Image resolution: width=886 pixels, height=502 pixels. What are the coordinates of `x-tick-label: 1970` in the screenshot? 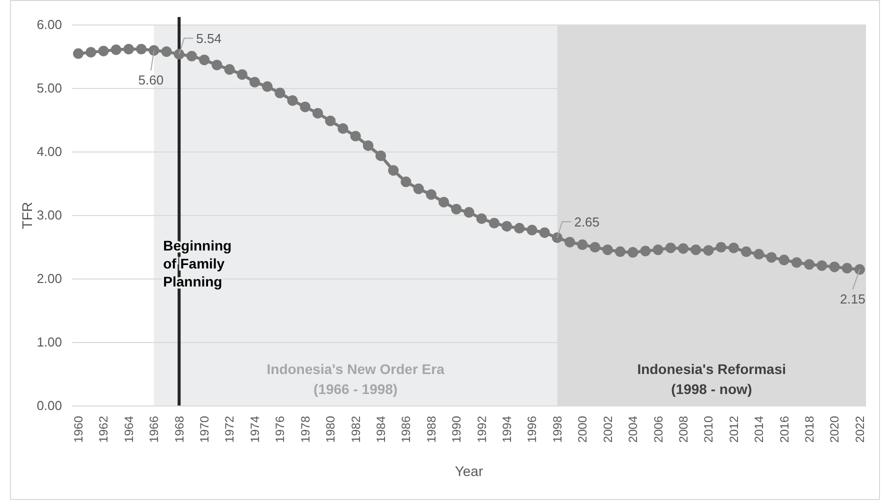 It's located at (205, 429).